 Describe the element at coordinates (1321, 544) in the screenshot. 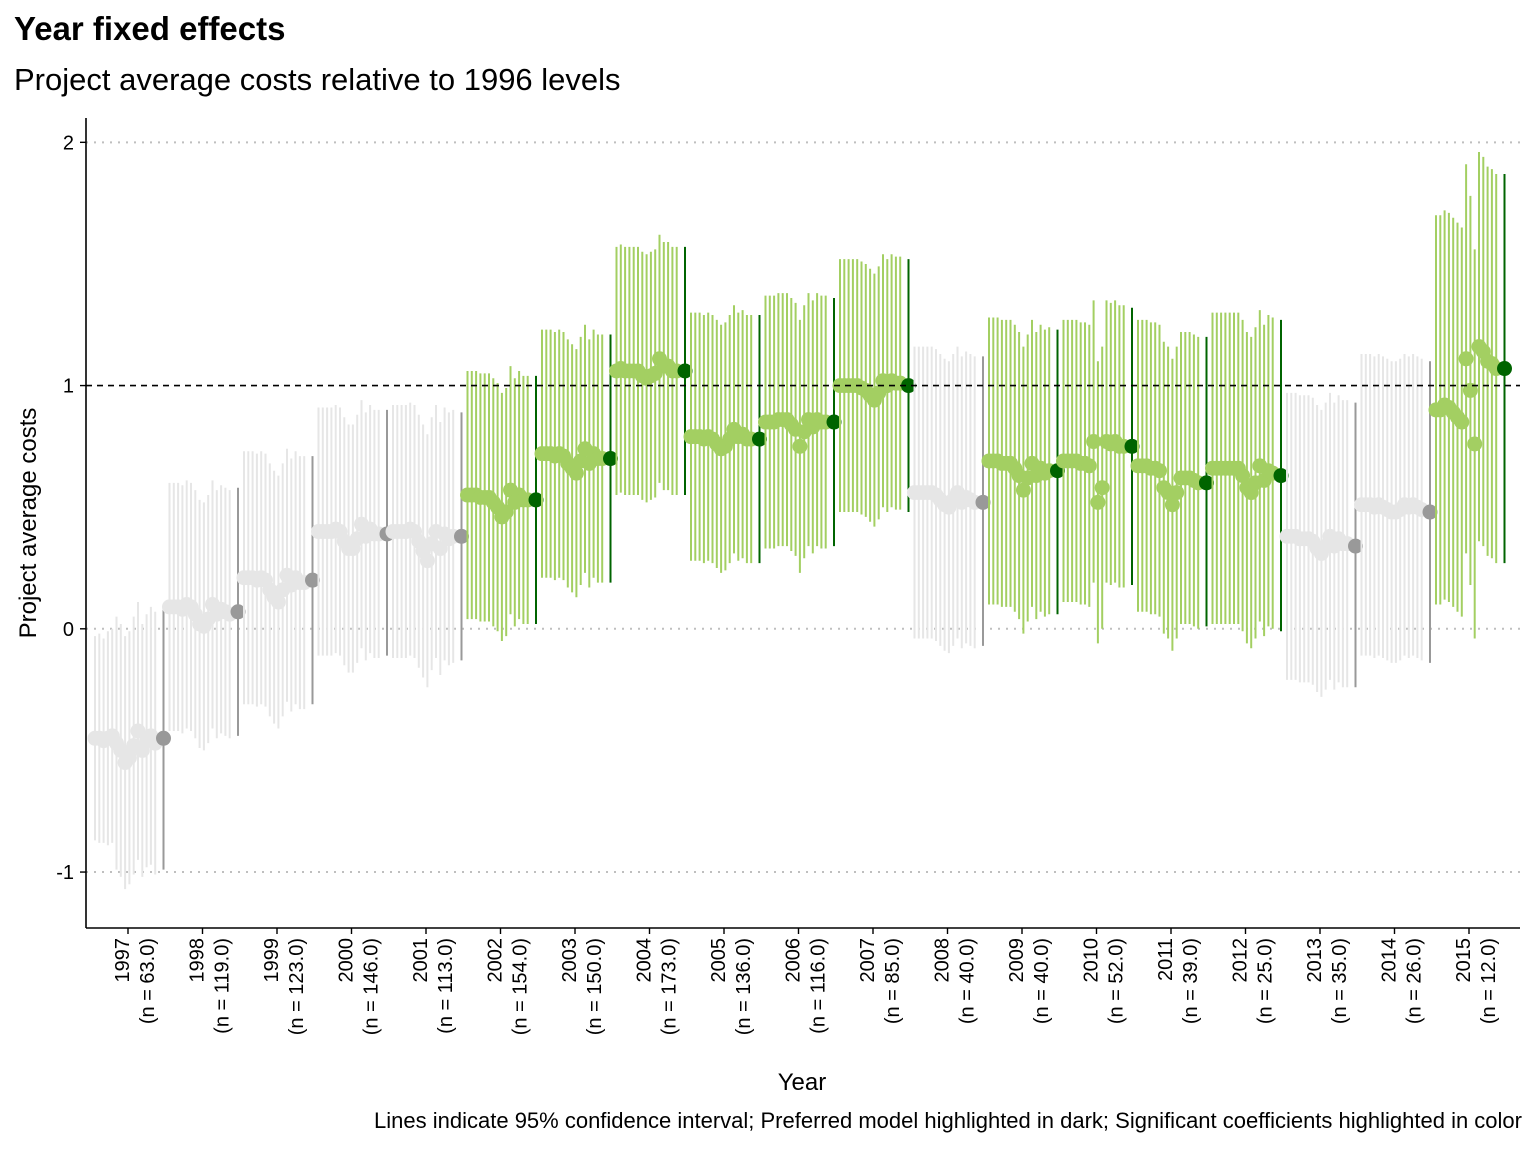

I see `year-group-2013` at that location.